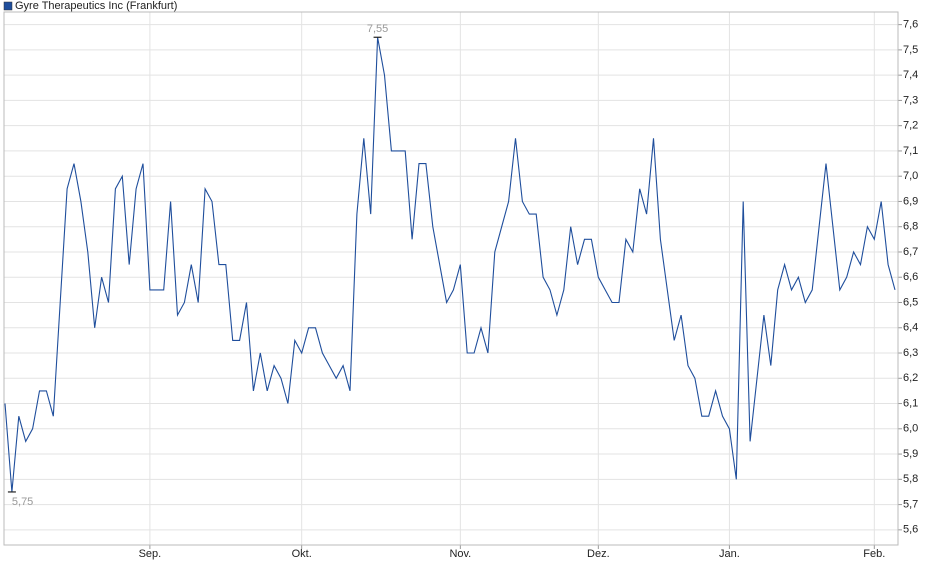 Image resolution: width=940 pixels, height=579 pixels. Describe the element at coordinates (910, 75) in the screenshot. I see `y-tick-label: 7,4` at that location.